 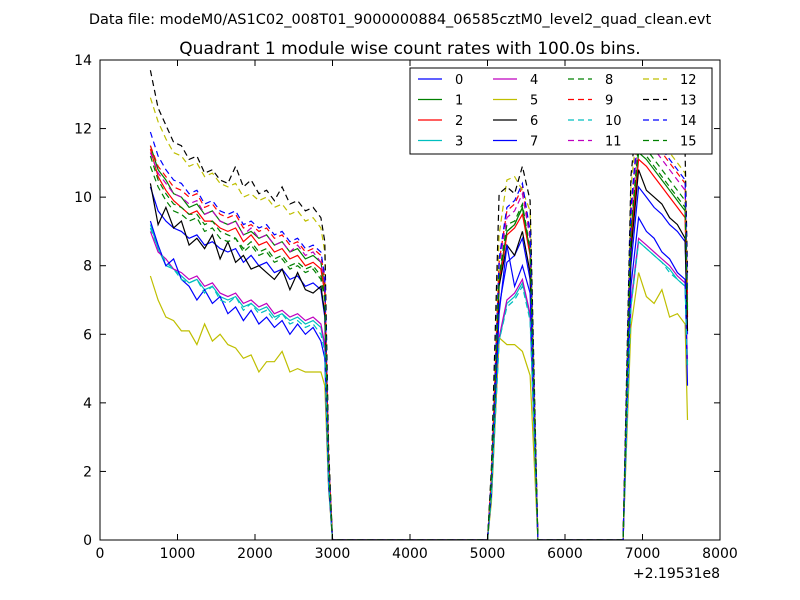 I want to click on legend-label-4: 4, so click(x=534, y=80).